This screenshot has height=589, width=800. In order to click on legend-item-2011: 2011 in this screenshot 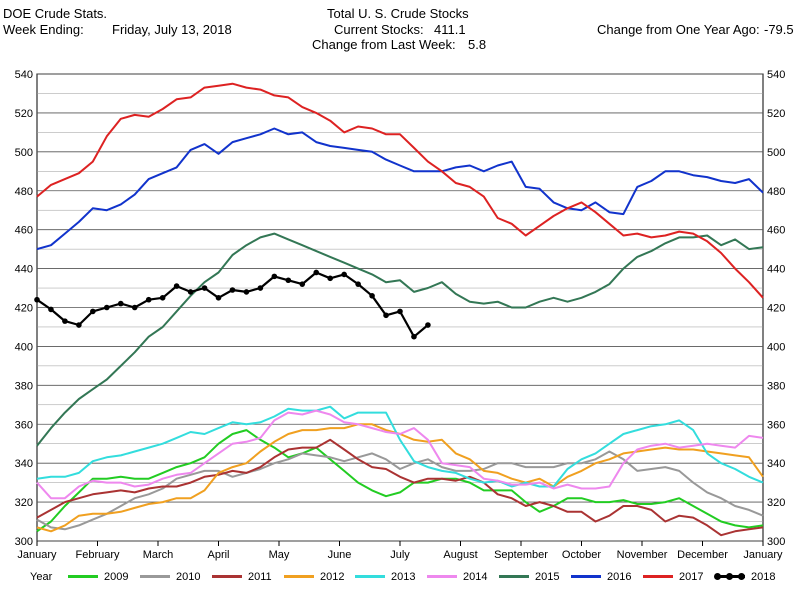, I will do `click(242, 577)`.